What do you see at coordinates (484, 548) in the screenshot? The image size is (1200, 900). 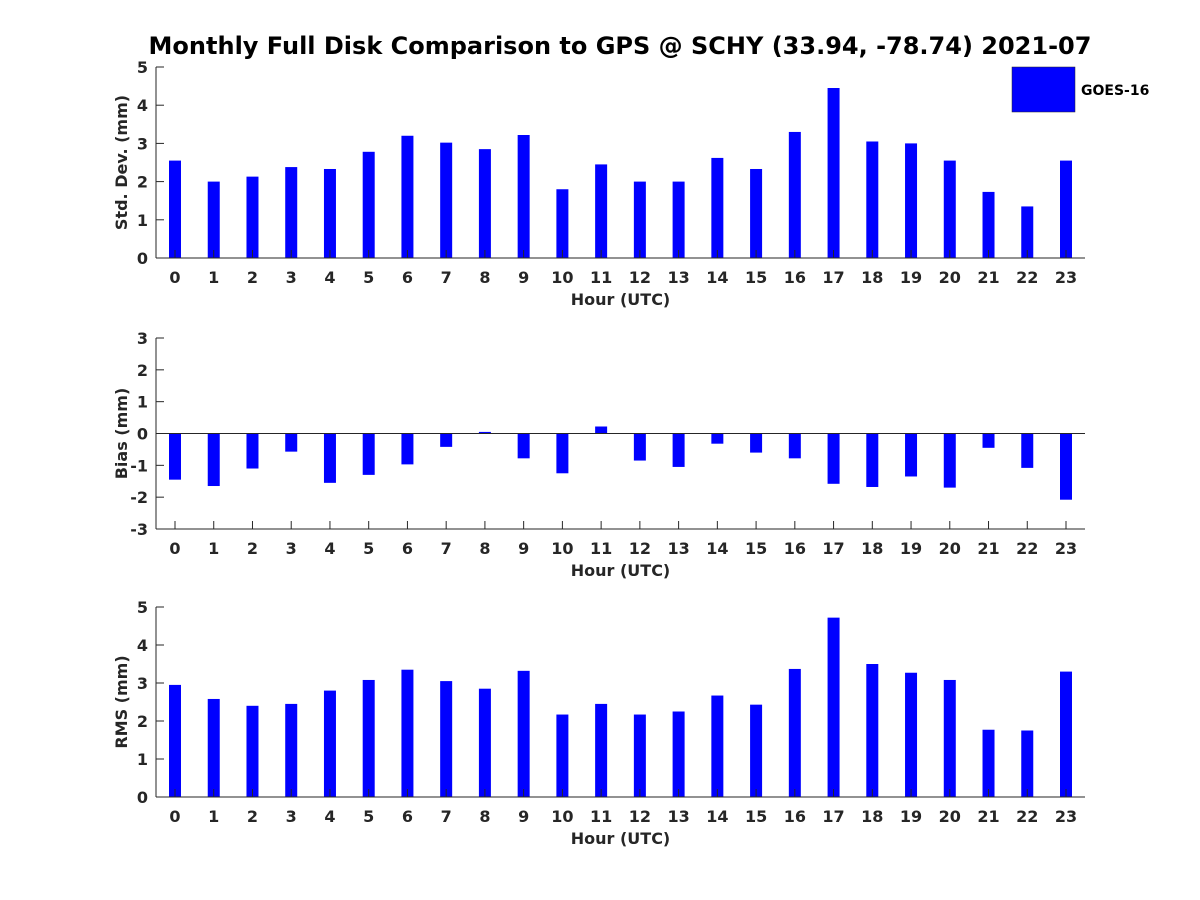 I see `bias-x-tick-label: 8` at bounding box center [484, 548].